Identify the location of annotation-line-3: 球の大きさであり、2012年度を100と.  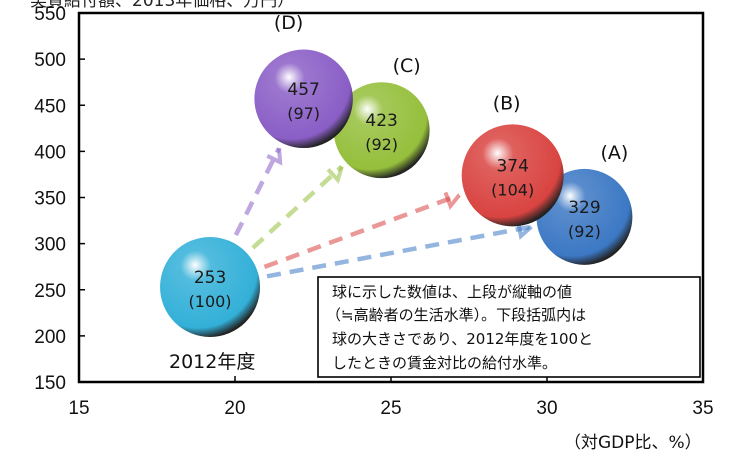
(462, 339).